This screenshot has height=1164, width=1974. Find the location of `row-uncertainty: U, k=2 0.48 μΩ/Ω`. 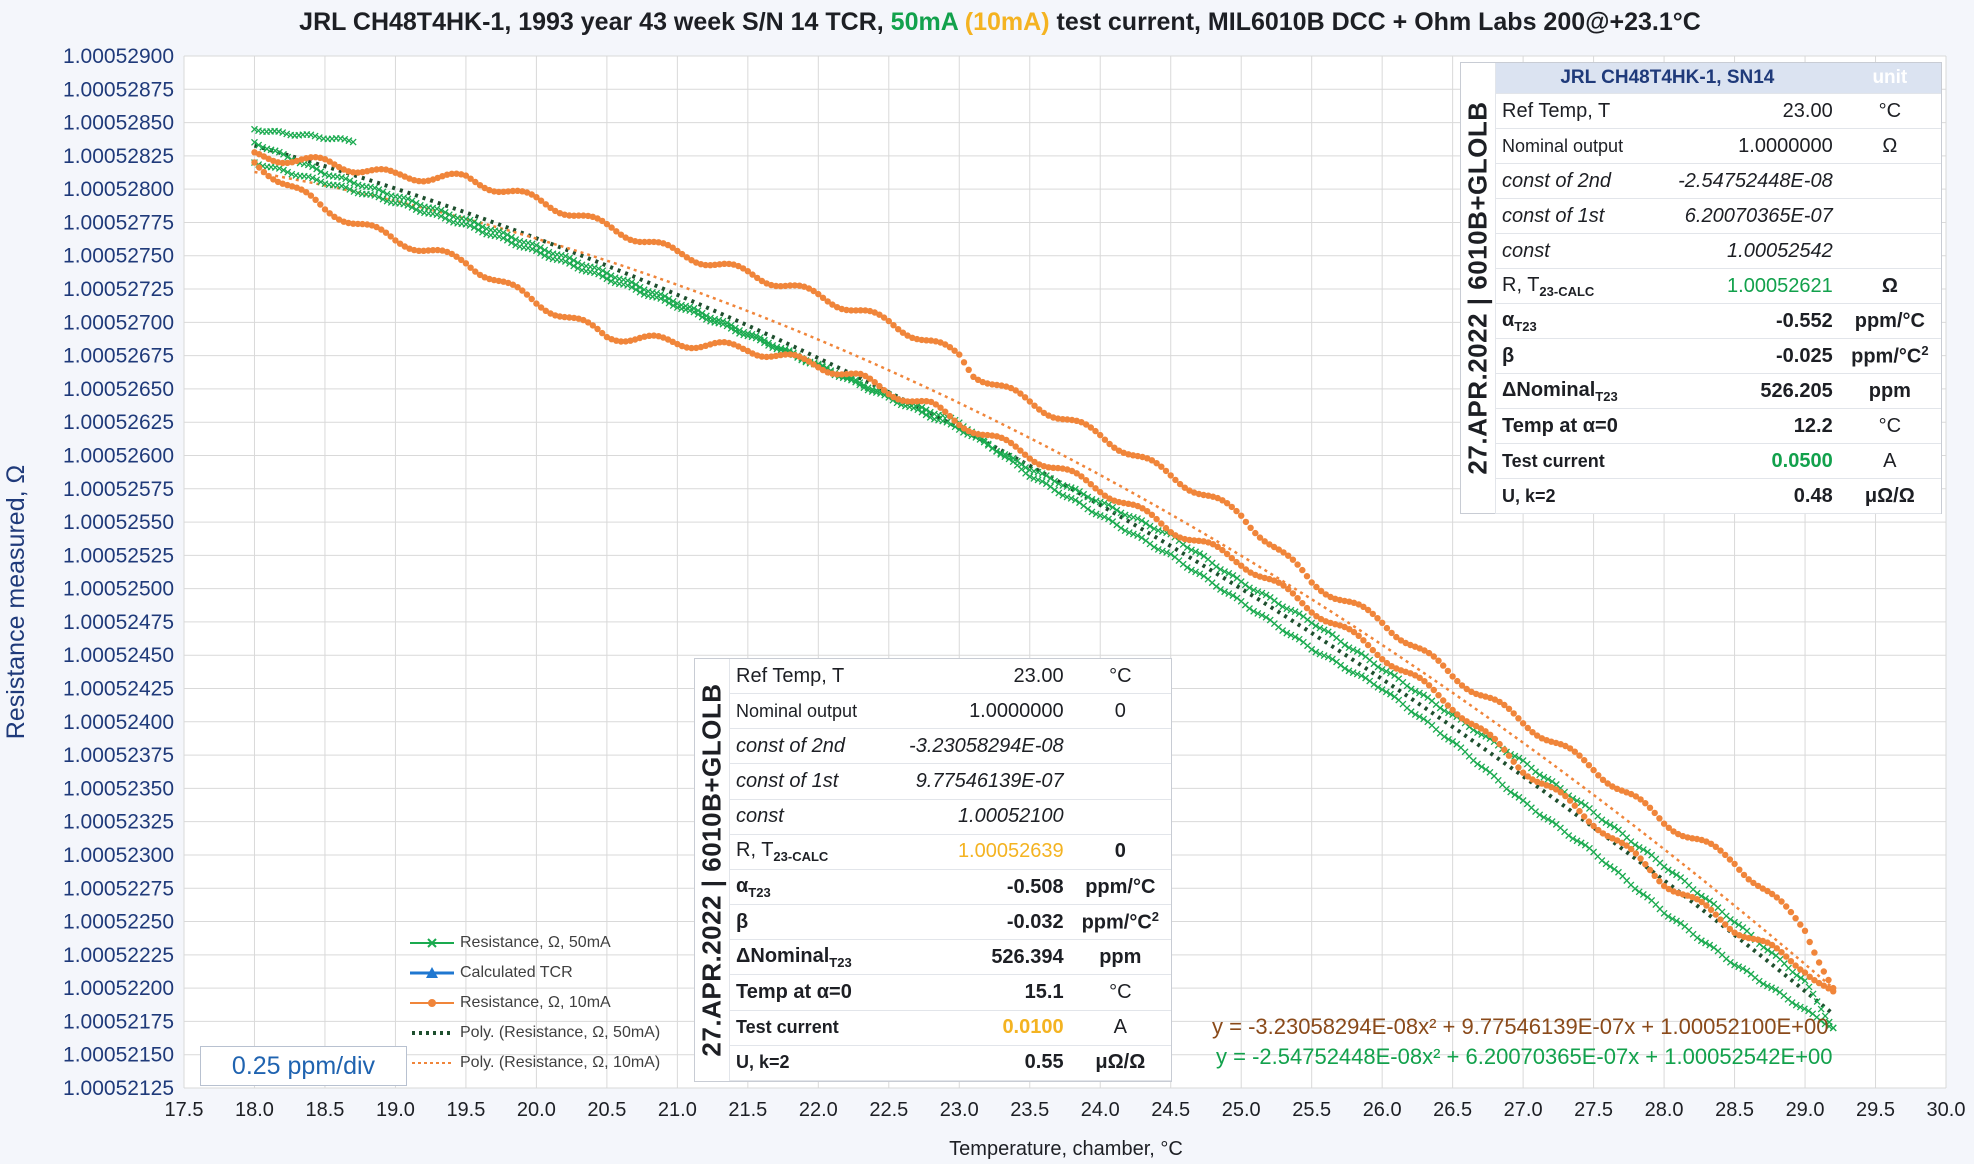

row-uncertainty: U, k=2 0.48 μΩ/Ω is located at coordinates (1701, 496).